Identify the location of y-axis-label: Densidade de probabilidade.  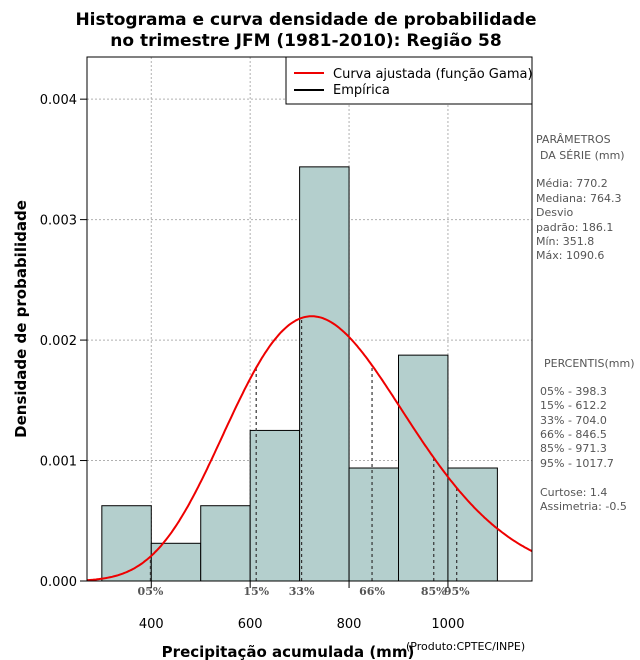
(21, 319).